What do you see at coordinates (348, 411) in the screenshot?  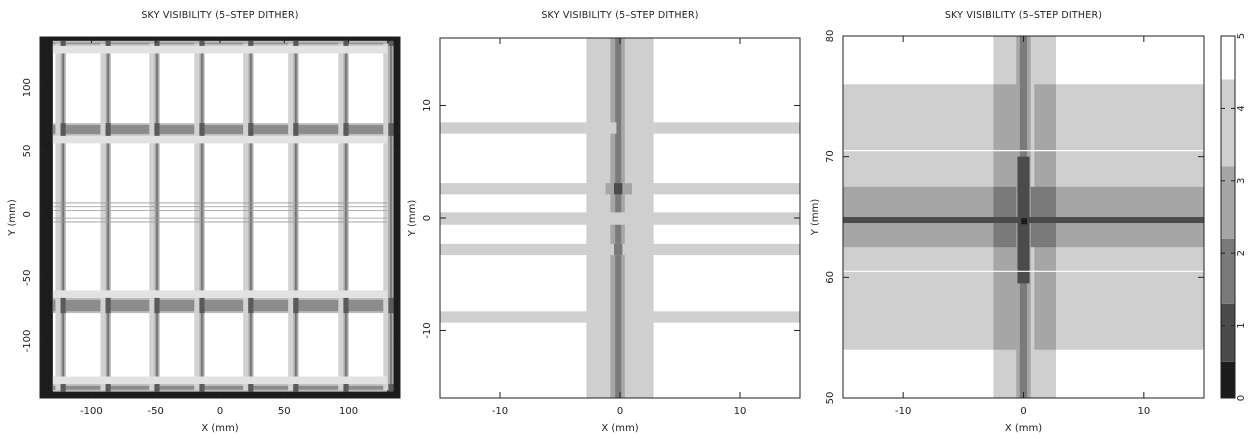 I see `x-tick-label: 100` at bounding box center [348, 411].